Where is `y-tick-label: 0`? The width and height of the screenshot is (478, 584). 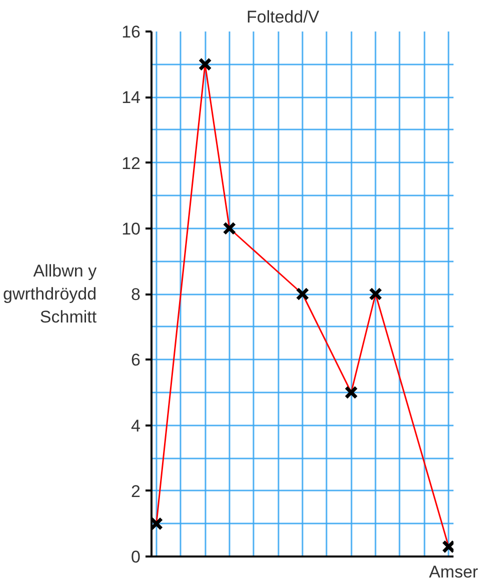
y-tick-label: 0 is located at coordinates (136, 557).